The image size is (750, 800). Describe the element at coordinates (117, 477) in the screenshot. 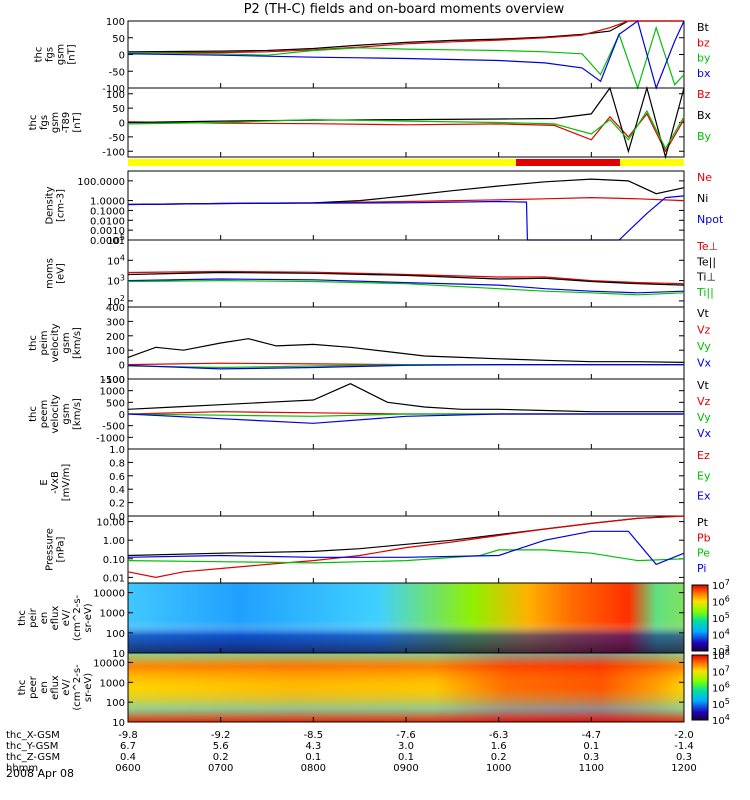

I see `y-tick-label: 0.6` at that location.